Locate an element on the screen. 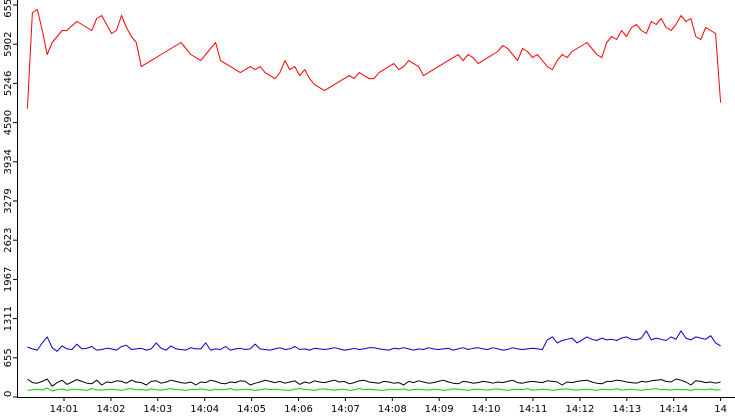  x-tick-label: 14:05 is located at coordinates (251, 409).